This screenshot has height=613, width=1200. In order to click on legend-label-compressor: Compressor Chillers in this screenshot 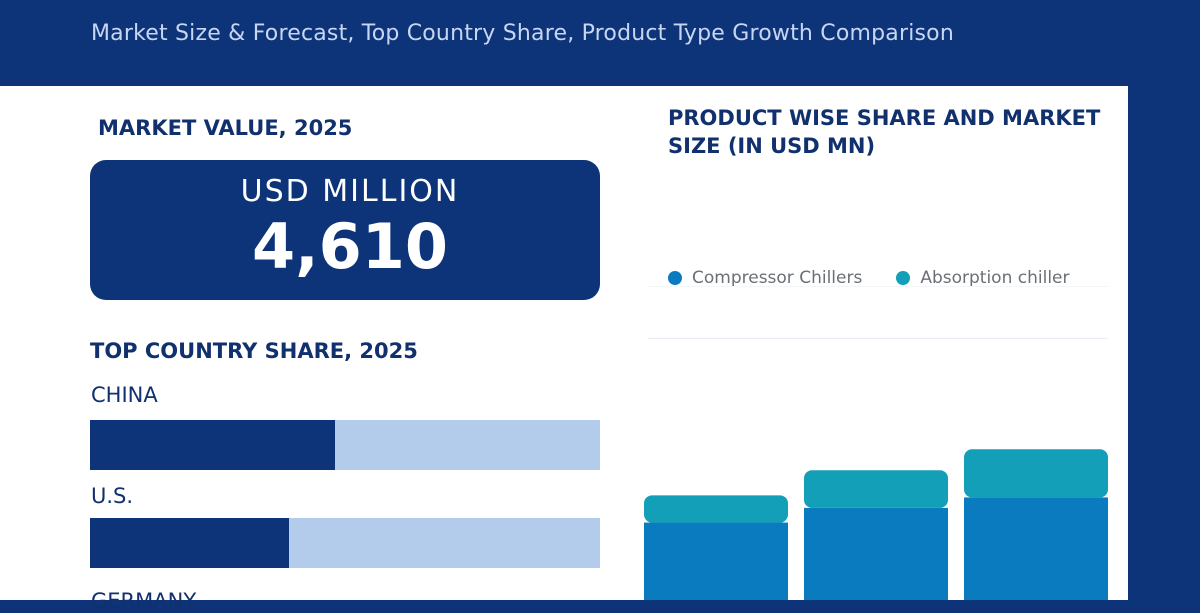, I will do `click(777, 278)`.